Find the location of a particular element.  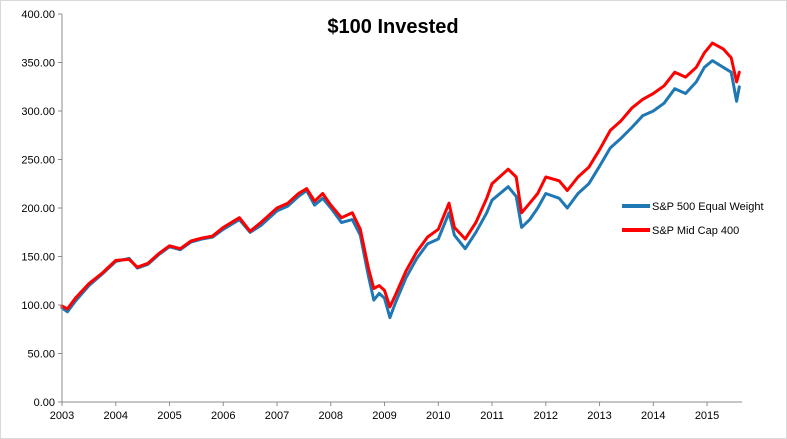

legend: S&P 500 Equal Weight S&P Mid Cap 400 is located at coordinates (693, 219).